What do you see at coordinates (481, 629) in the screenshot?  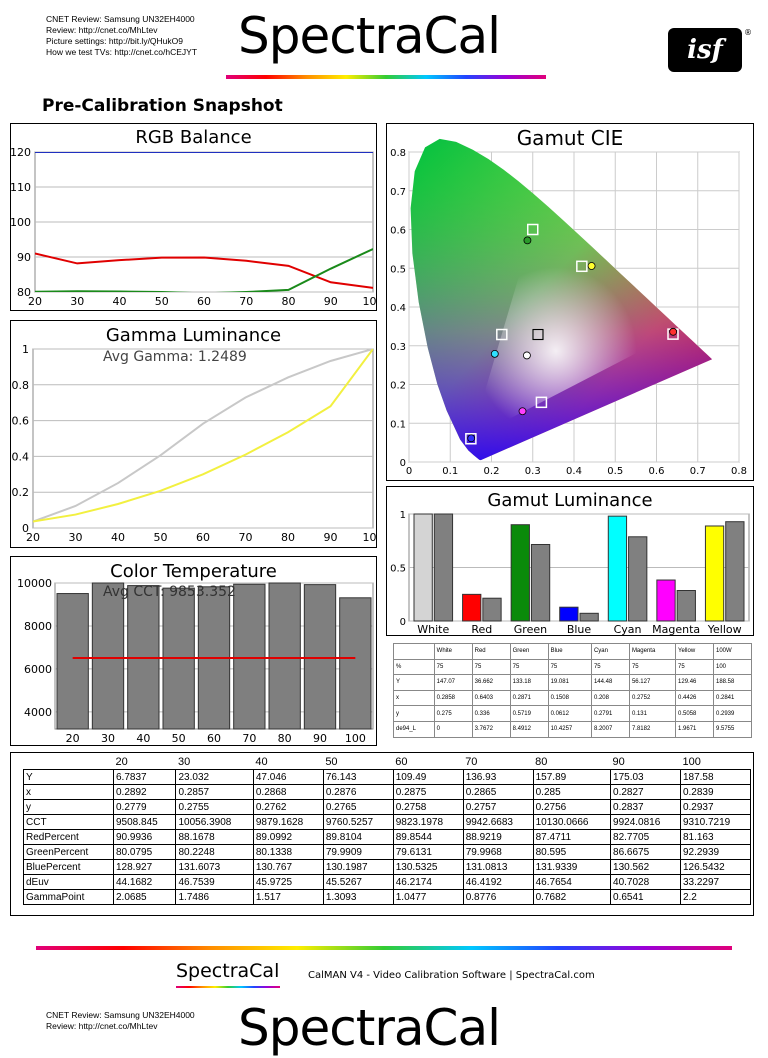 I see `x-tick-label: Red` at bounding box center [481, 629].